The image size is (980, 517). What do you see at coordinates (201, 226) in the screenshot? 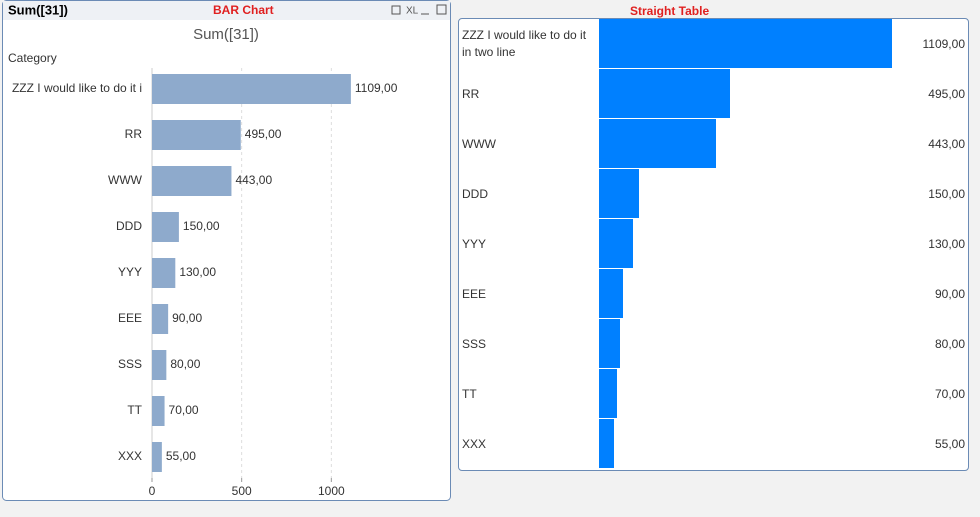
I see `value-label: 150,00` at bounding box center [201, 226].